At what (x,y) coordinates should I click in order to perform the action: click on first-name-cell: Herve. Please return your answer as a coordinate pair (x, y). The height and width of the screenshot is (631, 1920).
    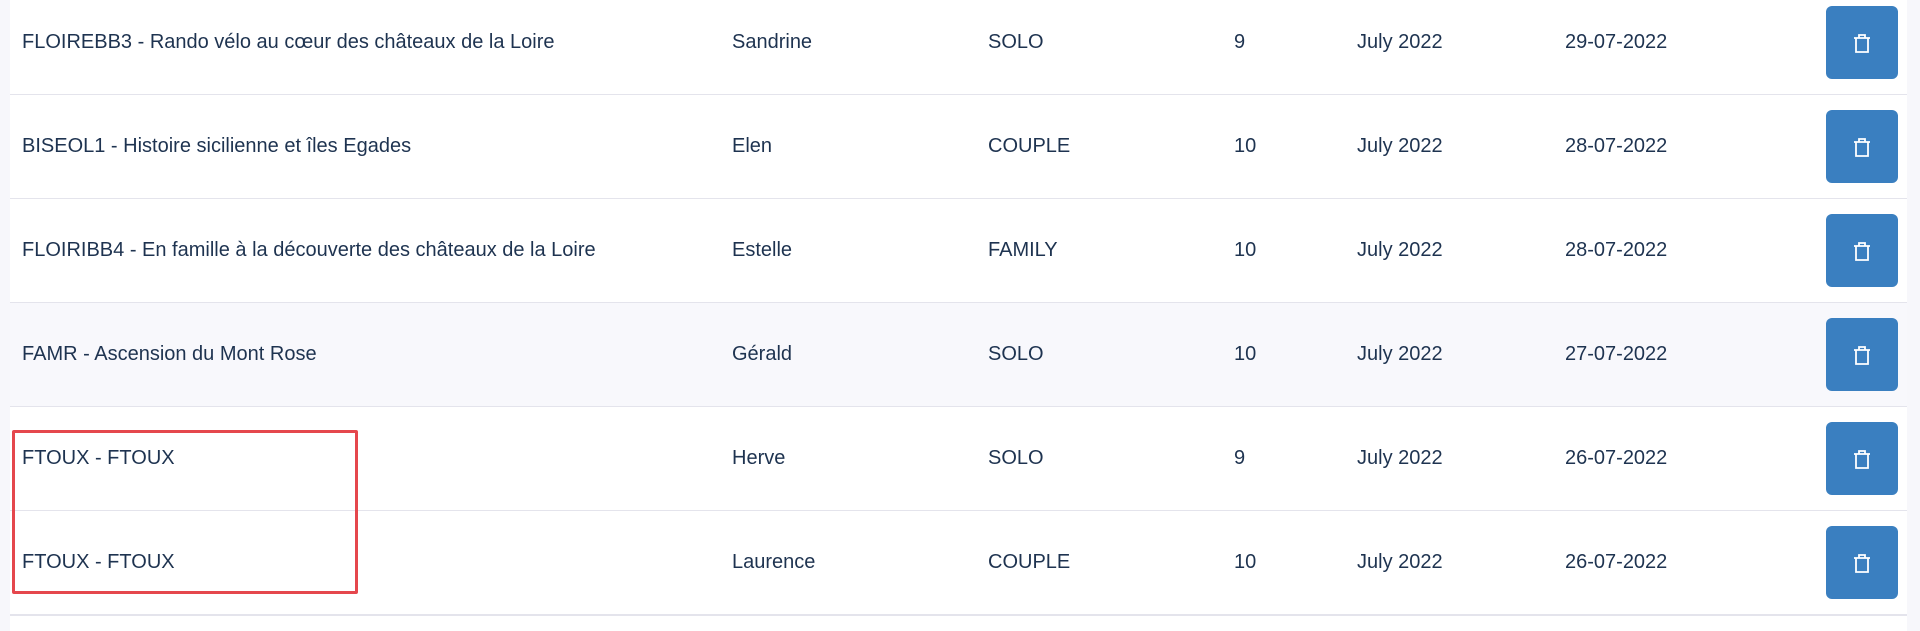
    Looking at the image, I should click on (759, 458).